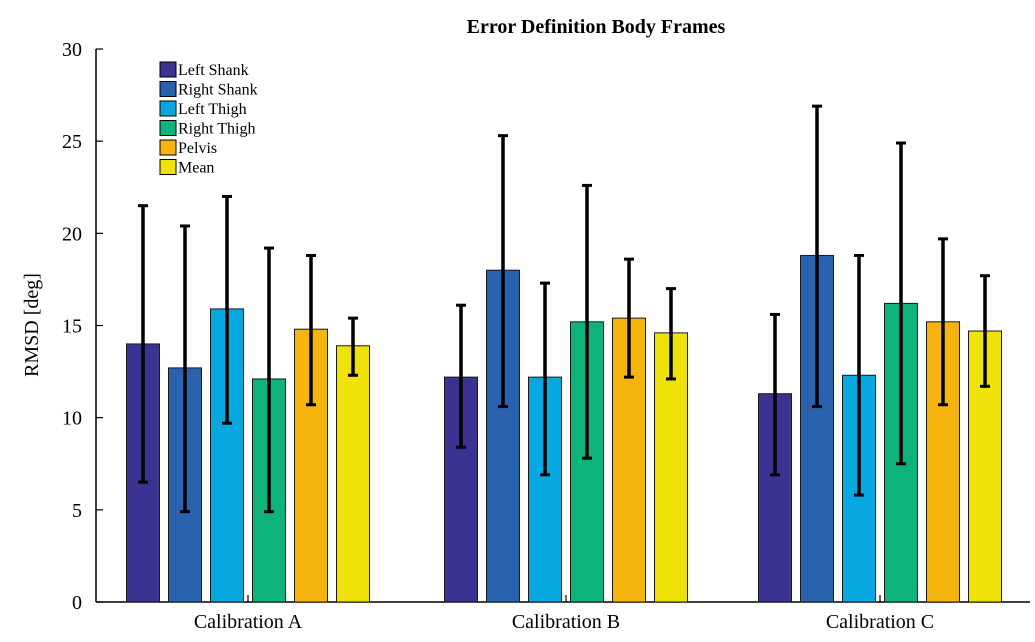 This screenshot has width=1035, height=642. What do you see at coordinates (217, 129) in the screenshot?
I see `legend-label: Right Thigh` at bounding box center [217, 129].